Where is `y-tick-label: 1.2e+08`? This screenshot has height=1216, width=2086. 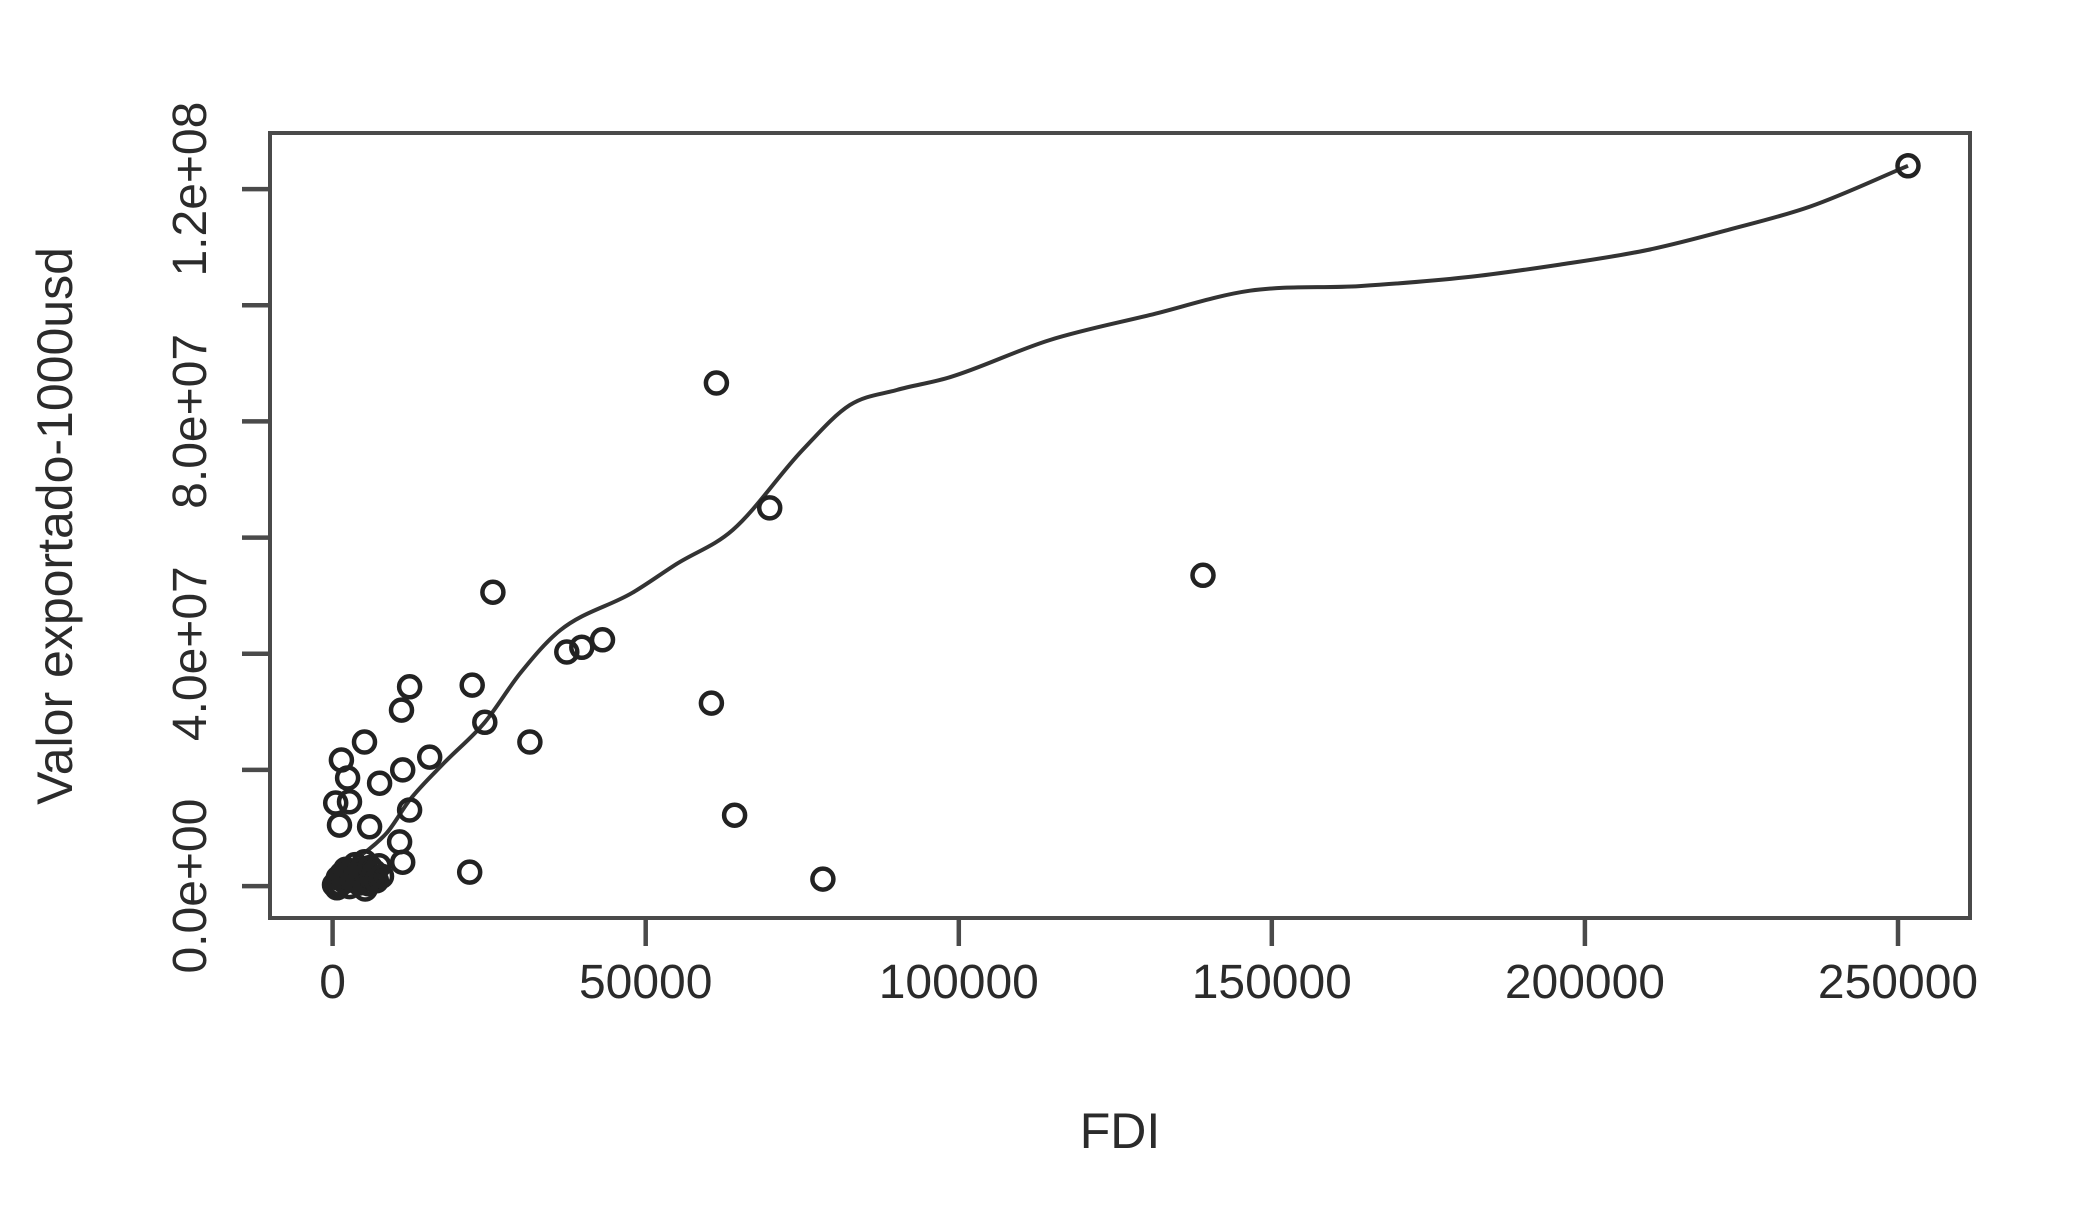
y-tick-label: 1.2e+08 is located at coordinates (190, 189).